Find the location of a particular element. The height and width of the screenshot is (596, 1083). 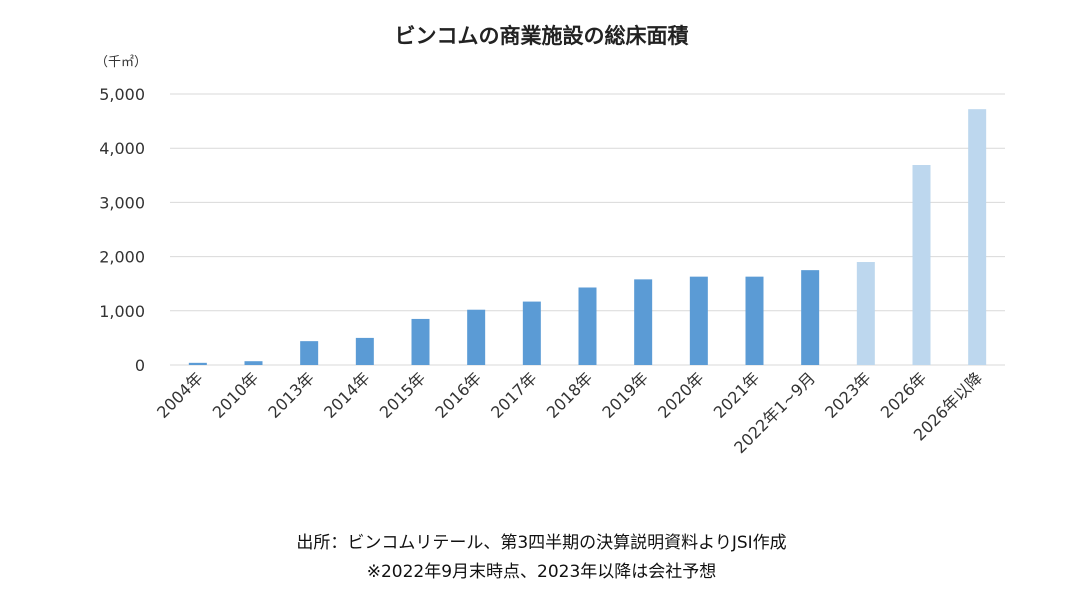

y-unit-label: （千㎡） is located at coordinates (121, 62).